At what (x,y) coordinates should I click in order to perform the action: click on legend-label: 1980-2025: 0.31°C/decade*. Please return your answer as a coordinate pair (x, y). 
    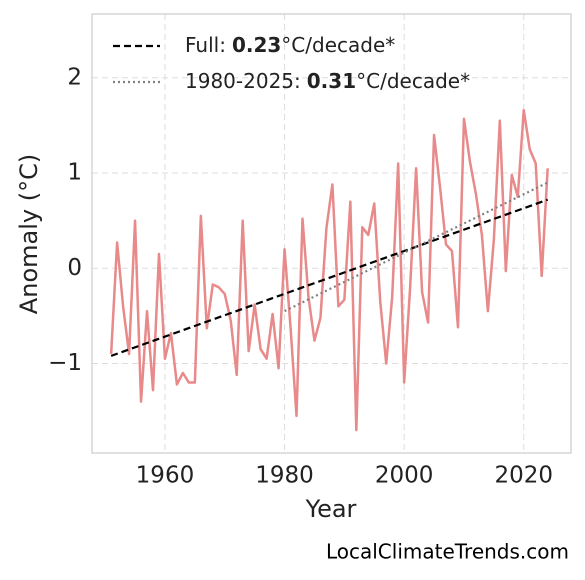
    Looking at the image, I should click on (327, 81).